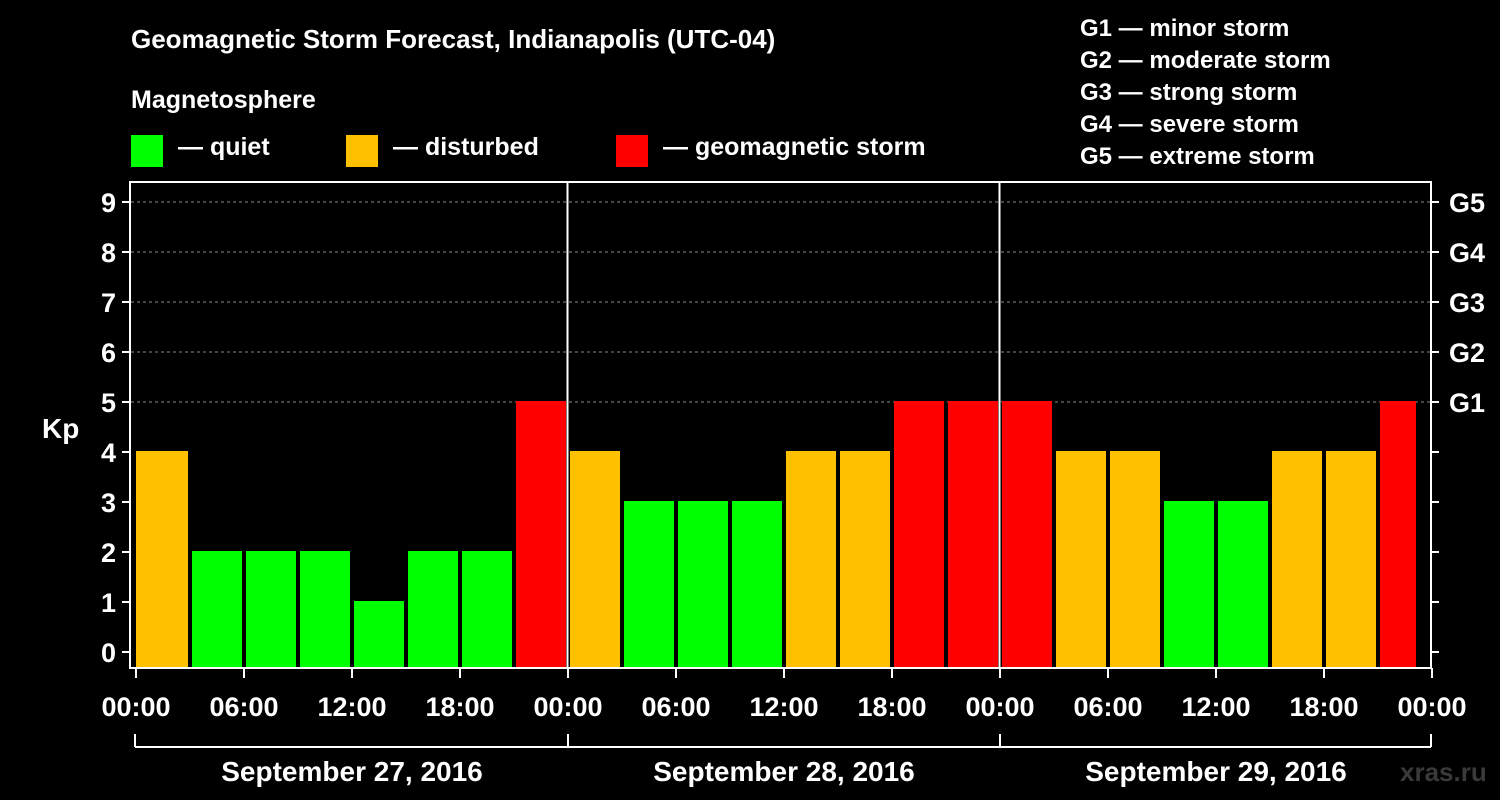 Image resolution: width=1500 pixels, height=800 pixels. I want to click on g-level-label: G5, so click(1467, 203).